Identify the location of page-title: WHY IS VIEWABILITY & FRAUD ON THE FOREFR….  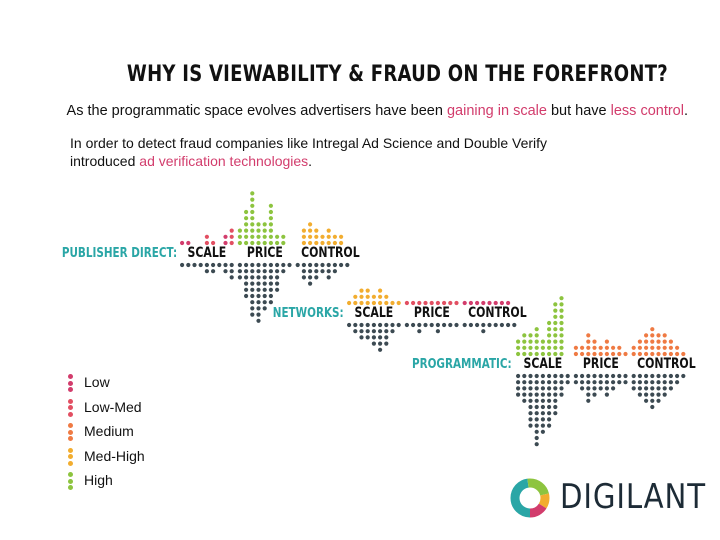
(397, 74).